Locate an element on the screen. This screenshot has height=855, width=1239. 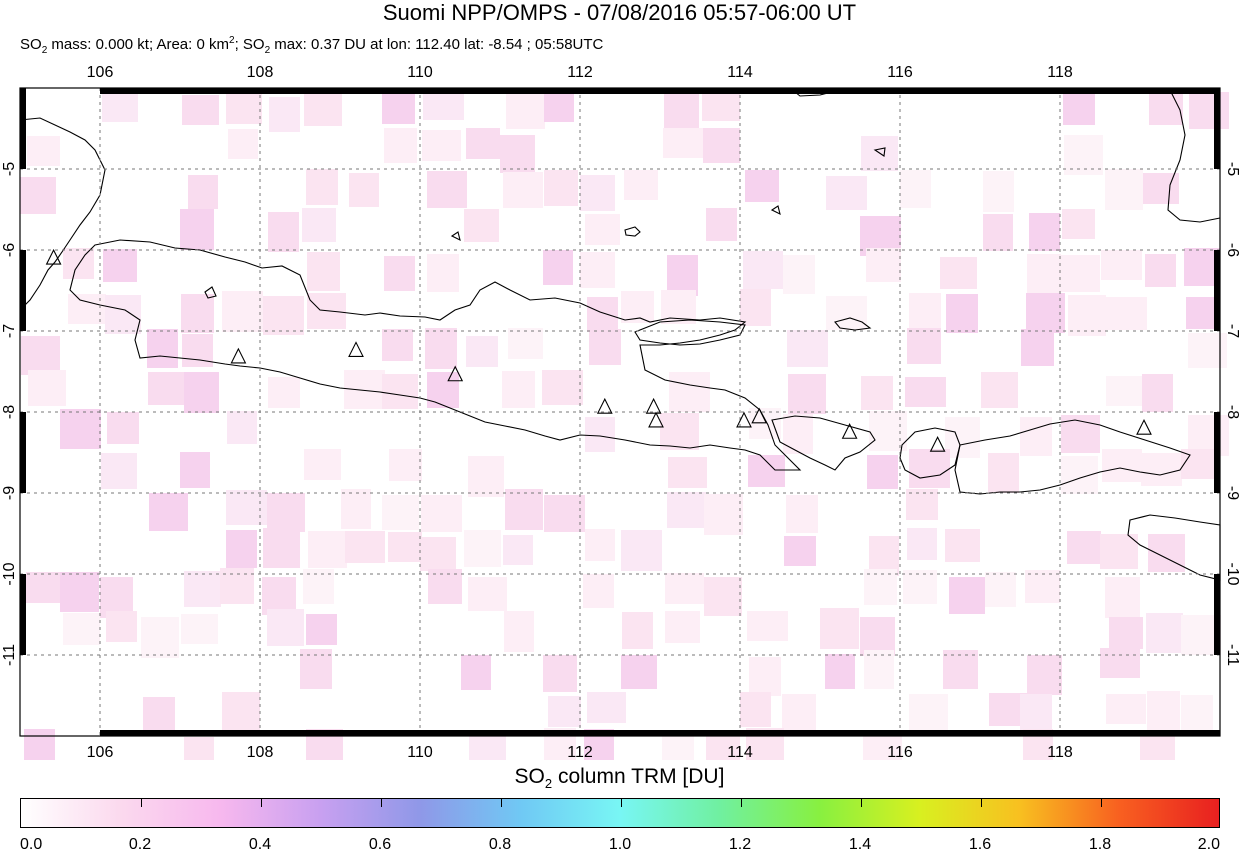
colorbar-title-main: SO is located at coordinates (529, 776).